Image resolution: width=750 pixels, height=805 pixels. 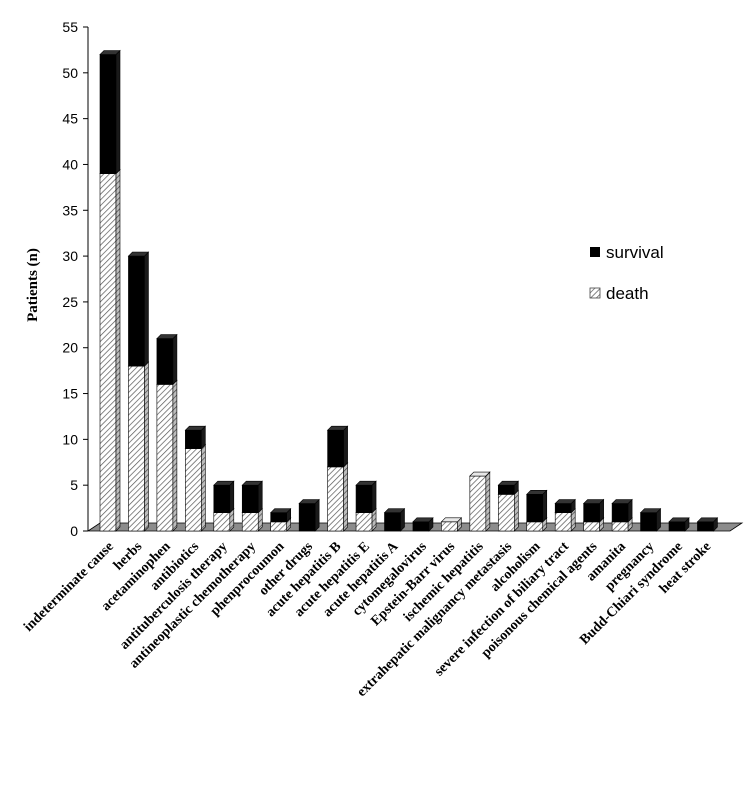 I want to click on y-tick-label: 30, so click(x=70, y=256).